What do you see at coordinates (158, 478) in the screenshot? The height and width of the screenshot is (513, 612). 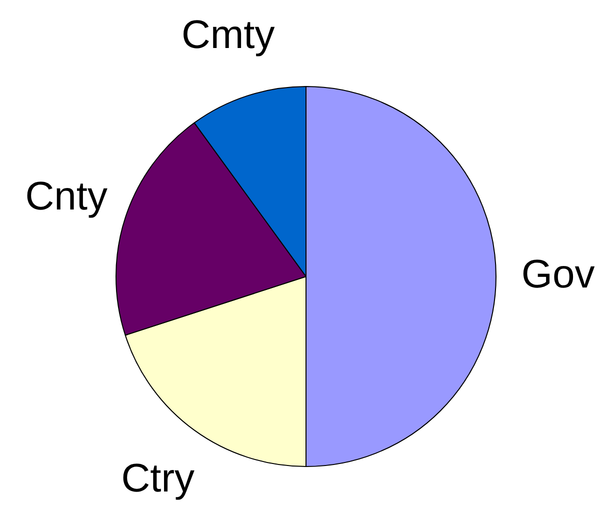 I see `slice-label: Ctry` at bounding box center [158, 478].